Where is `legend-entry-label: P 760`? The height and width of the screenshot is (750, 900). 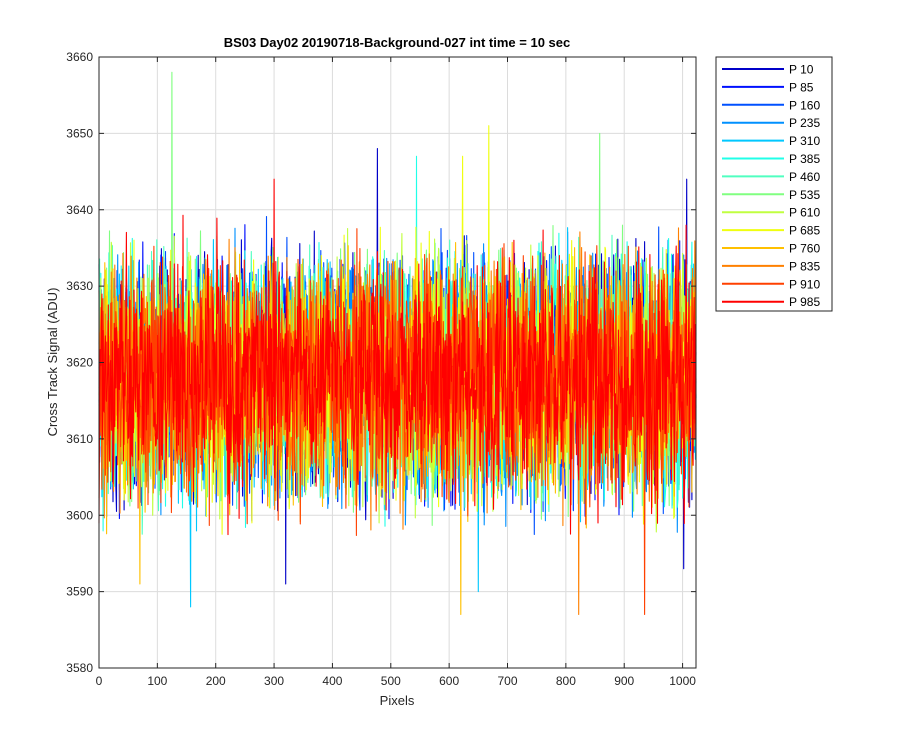 legend-entry-label: P 760 is located at coordinates (804, 249).